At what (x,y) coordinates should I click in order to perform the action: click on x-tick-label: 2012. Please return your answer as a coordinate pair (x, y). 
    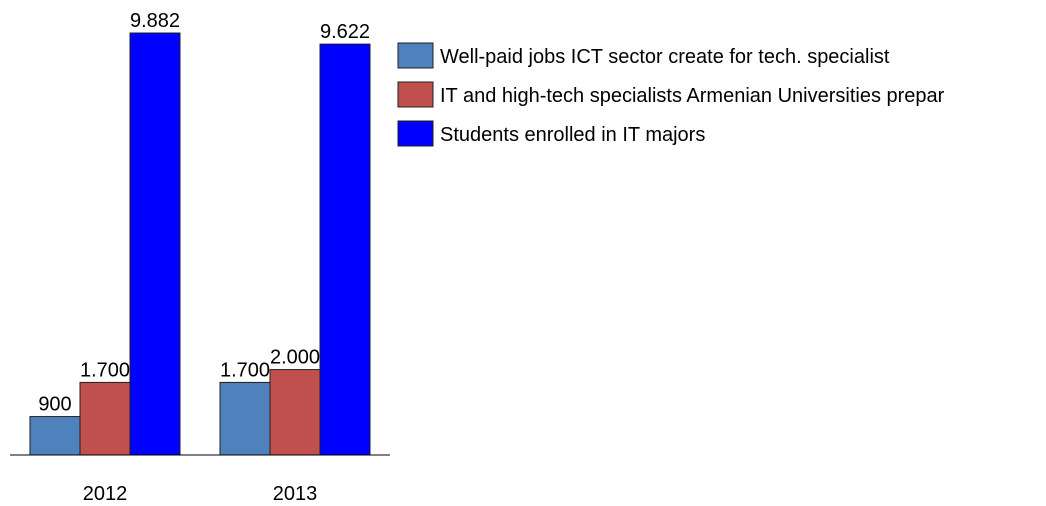
    Looking at the image, I should click on (105, 494).